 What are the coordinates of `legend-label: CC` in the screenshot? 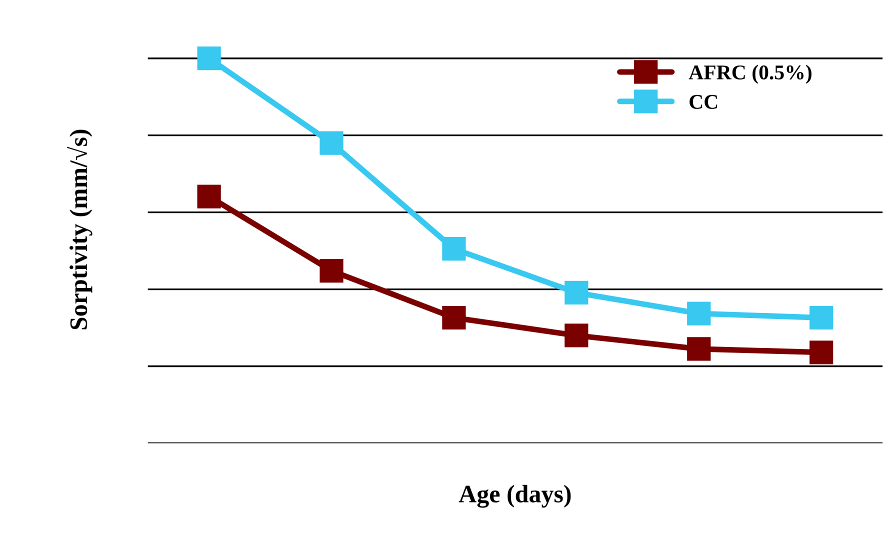 It's located at (704, 101).